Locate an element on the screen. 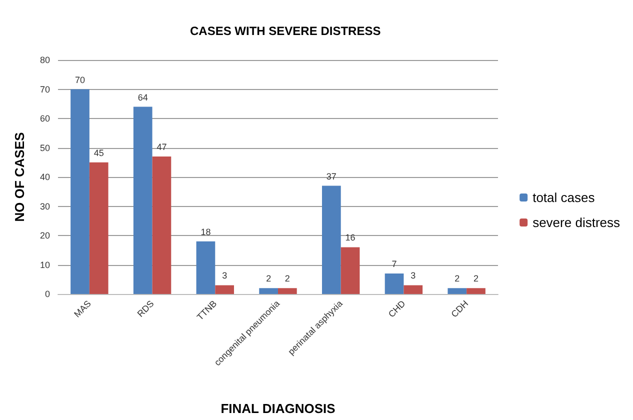 The width and height of the screenshot is (633, 420). data-label: 47 is located at coordinates (161, 147).